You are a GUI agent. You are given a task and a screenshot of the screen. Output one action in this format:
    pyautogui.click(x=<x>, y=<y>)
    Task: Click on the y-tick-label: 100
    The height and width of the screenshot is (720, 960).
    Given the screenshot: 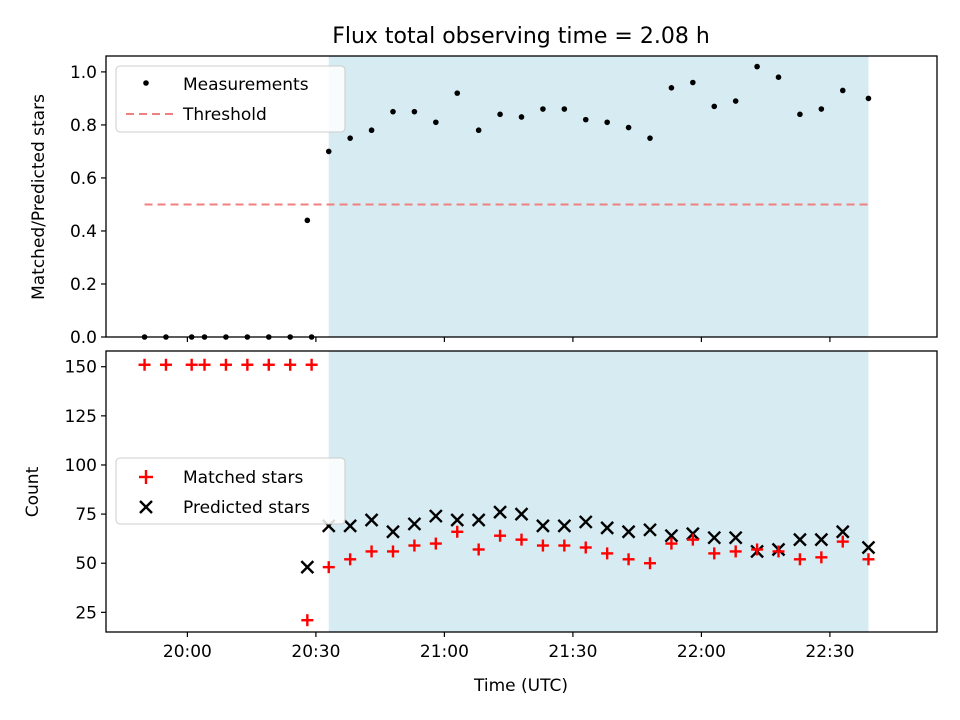 What is the action you would take?
    pyautogui.click(x=81, y=466)
    